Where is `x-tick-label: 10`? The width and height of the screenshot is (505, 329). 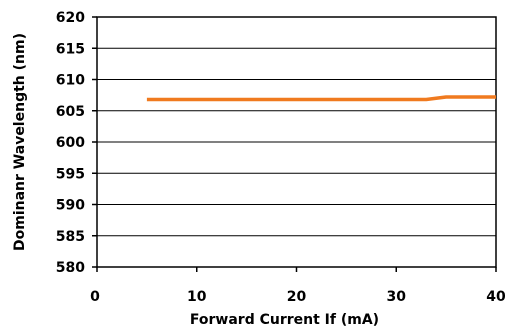
x-tick-label: 10 is located at coordinates (197, 297).